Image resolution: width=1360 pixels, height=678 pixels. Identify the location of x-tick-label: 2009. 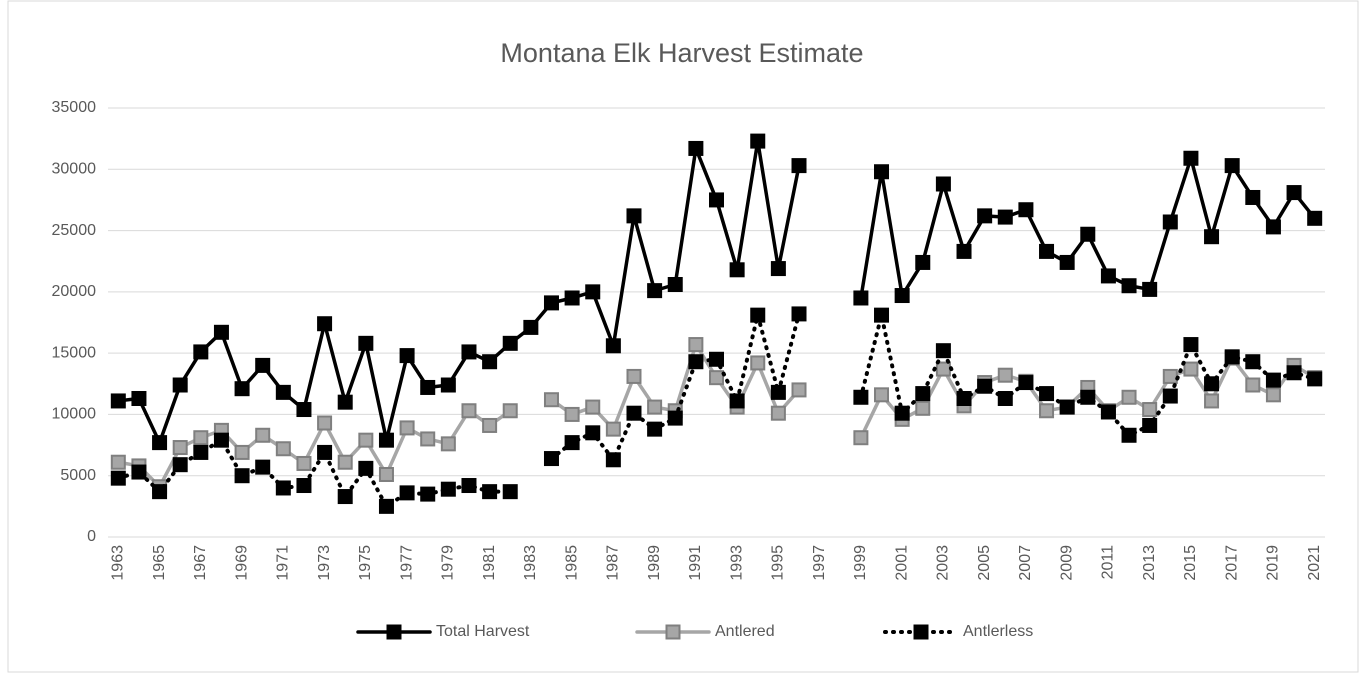
(1066, 563).